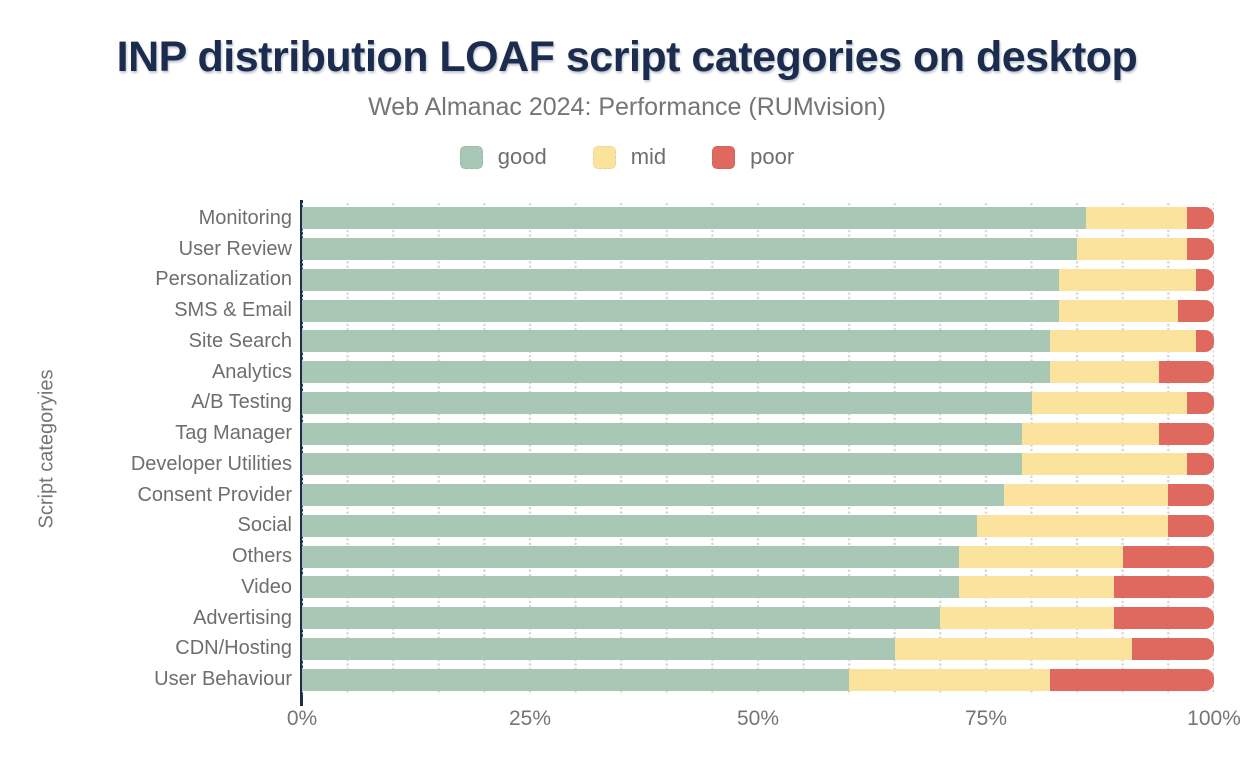  I want to click on legend-item-good: good, so click(503, 157).